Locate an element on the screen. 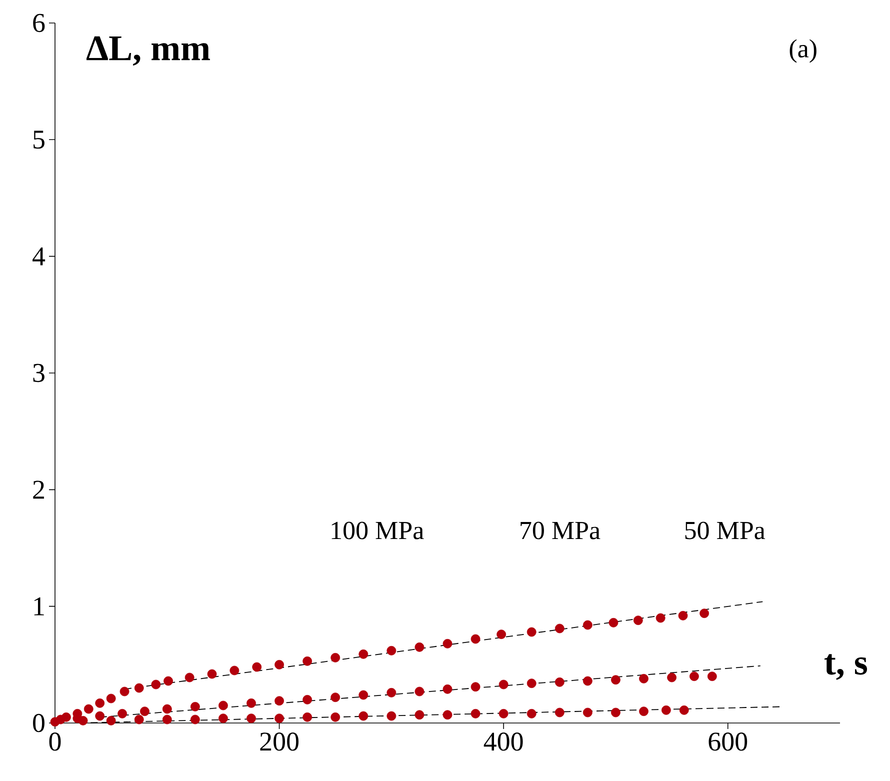 The image size is (890, 781). x-tick-label: 200 is located at coordinates (279, 741).